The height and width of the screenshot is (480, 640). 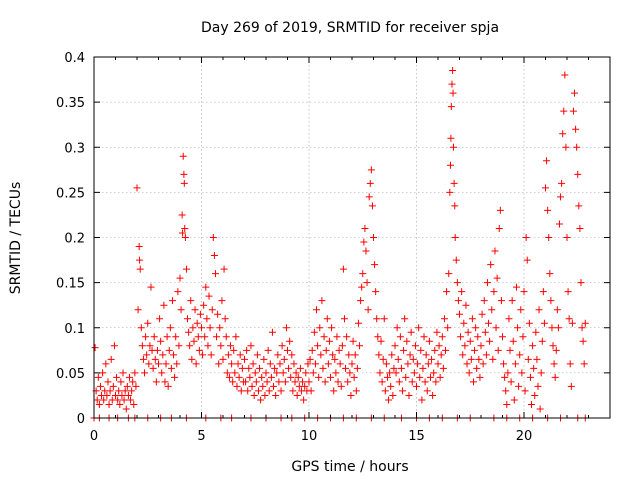 What do you see at coordinates (309, 436) in the screenshot?
I see `x-tick-label: 10` at bounding box center [309, 436].